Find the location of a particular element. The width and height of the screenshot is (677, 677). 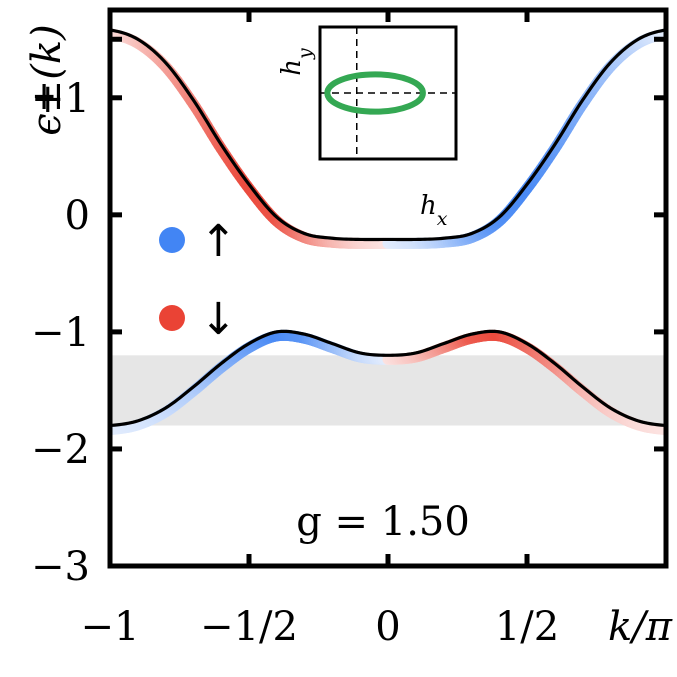

series-lower-band is located at coordinates (388, 382).